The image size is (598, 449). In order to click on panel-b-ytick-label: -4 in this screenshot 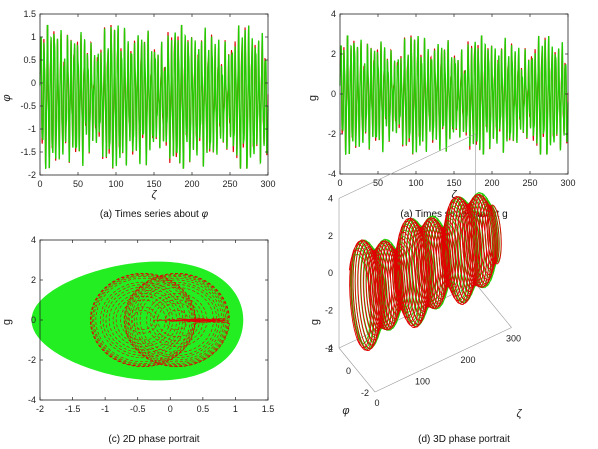, I will do `click(332, 174)`.